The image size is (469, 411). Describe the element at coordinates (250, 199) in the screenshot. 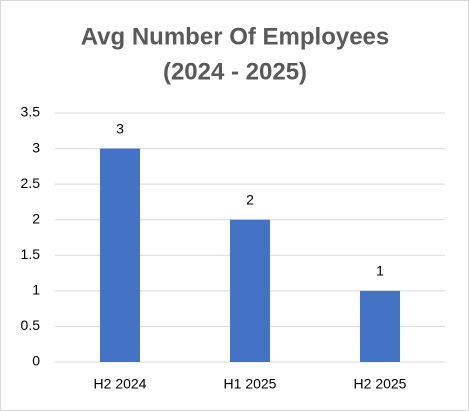

I see `data-label: 2` at that location.